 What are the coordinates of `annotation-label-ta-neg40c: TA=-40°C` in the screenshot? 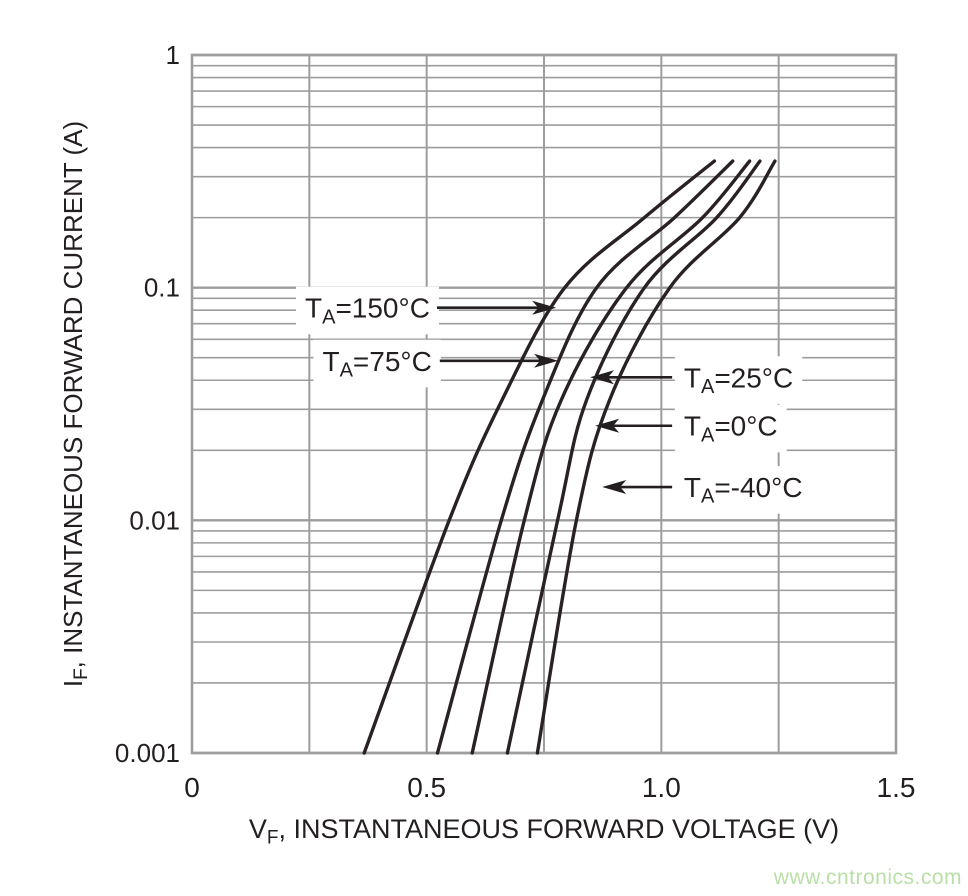 It's located at (743, 490).